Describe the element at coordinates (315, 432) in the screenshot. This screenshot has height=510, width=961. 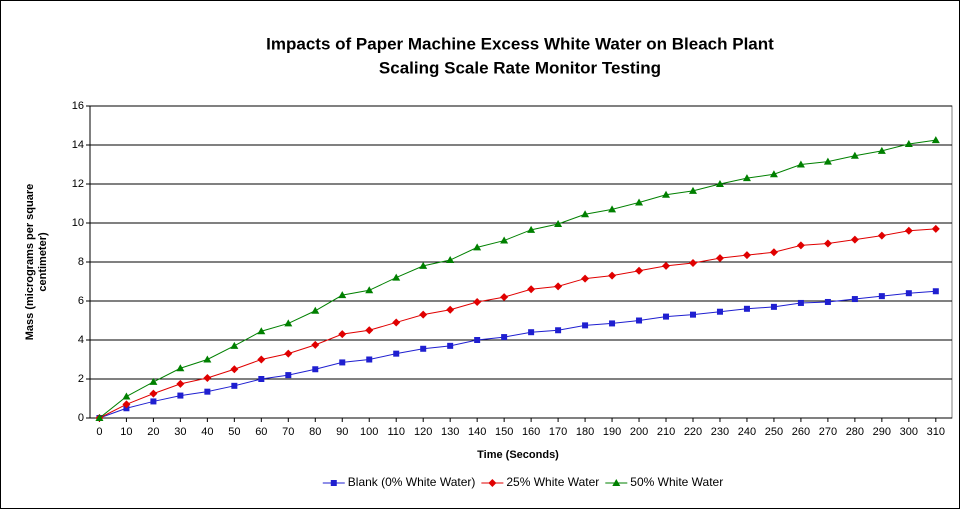
I see `x-tick-label: 80` at that location.